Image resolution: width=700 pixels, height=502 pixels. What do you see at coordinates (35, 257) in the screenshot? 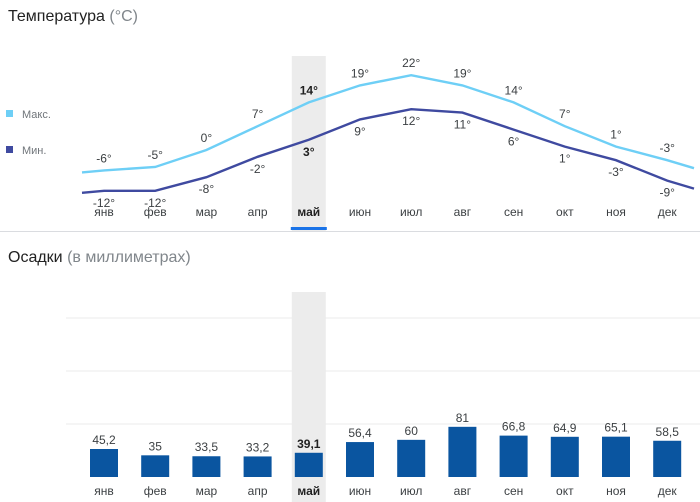
I see `precipitation-title-text: Осадки` at bounding box center [35, 257].